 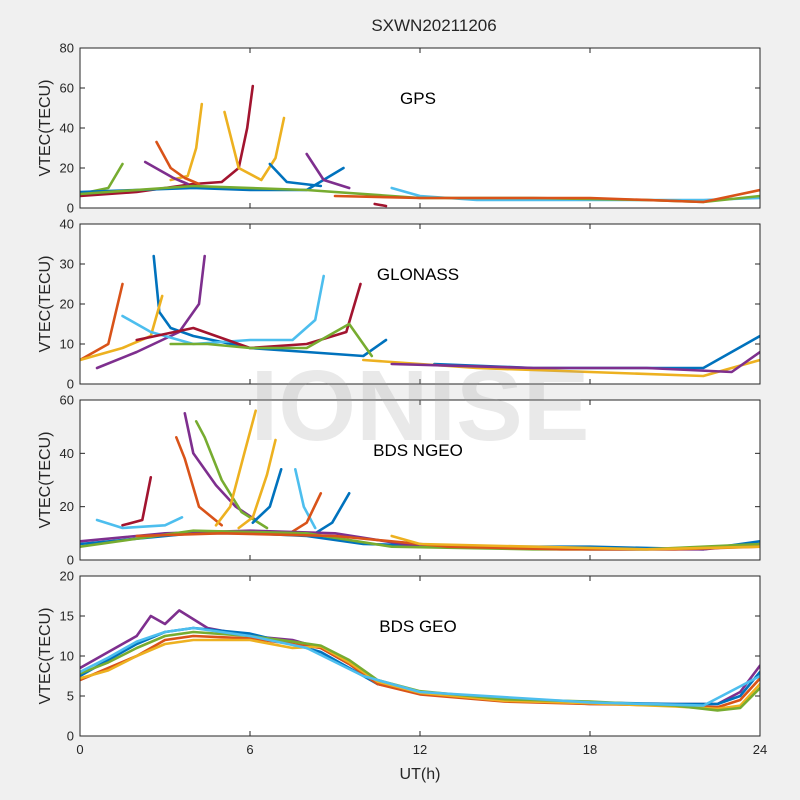 What do you see at coordinates (67, 264) in the screenshot?
I see `y-tick-label: 30` at bounding box center [67, 264].